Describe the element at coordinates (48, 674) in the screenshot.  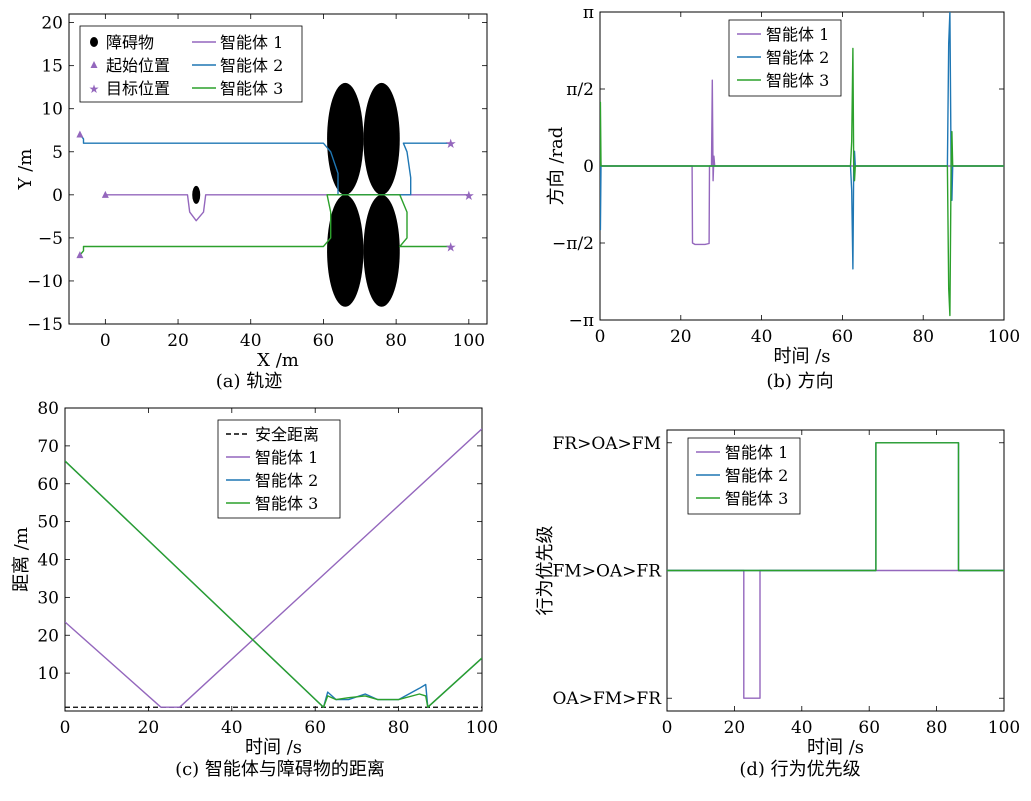
I see `y-tick-label: 10` at that location.